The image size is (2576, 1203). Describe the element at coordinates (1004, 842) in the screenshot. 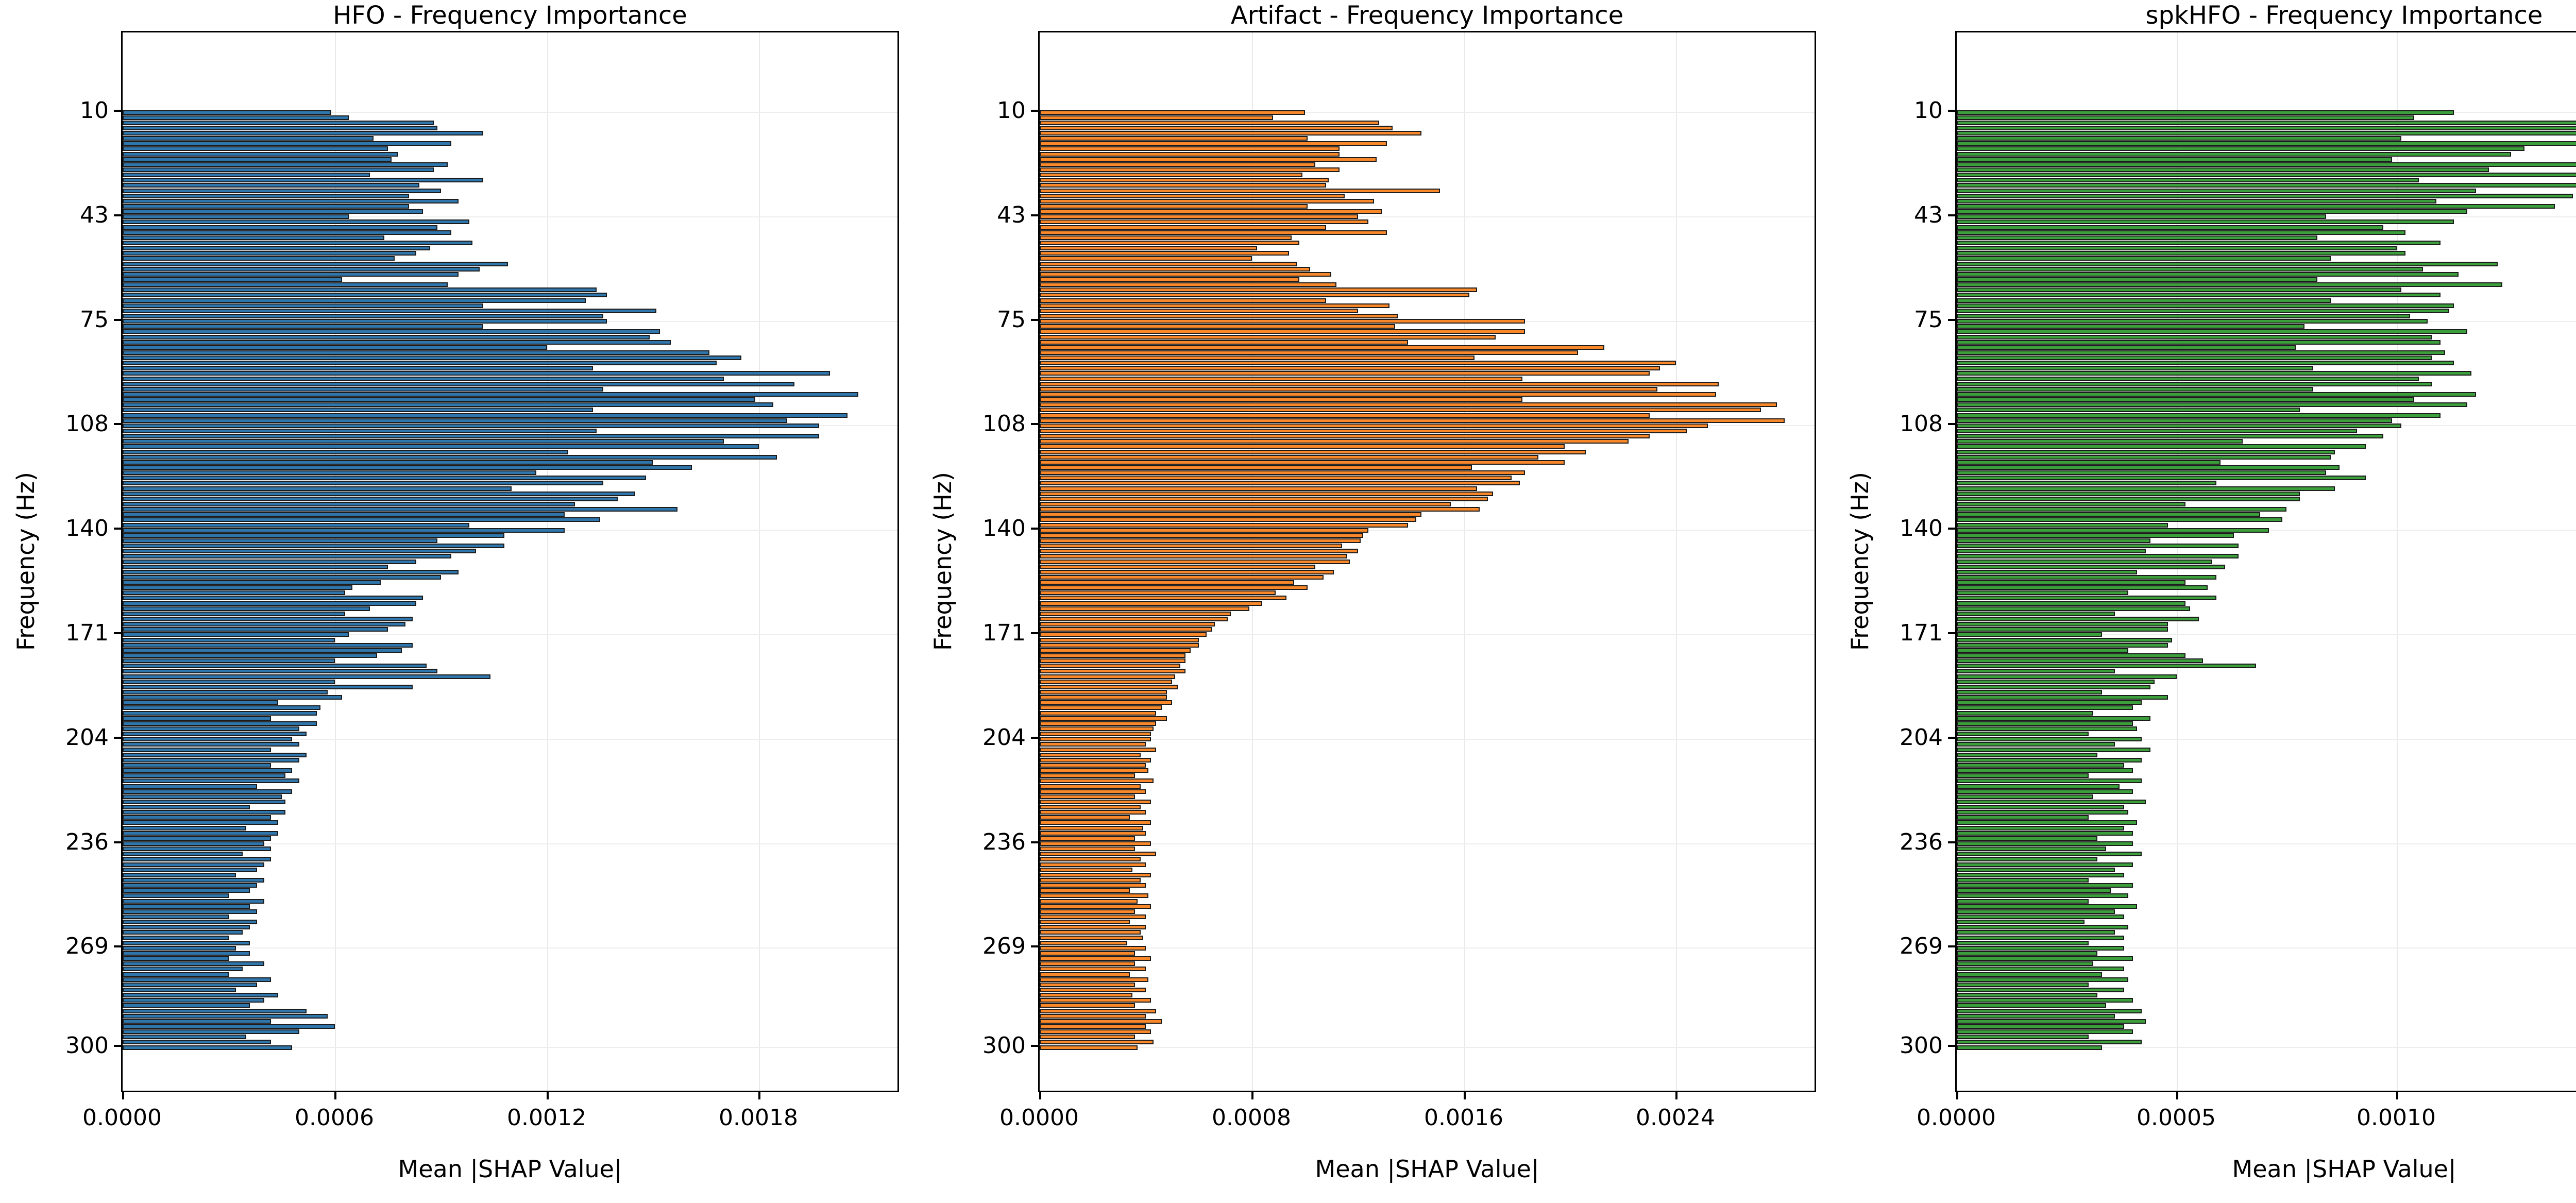

I see `y-tick-label: 236` at that location.